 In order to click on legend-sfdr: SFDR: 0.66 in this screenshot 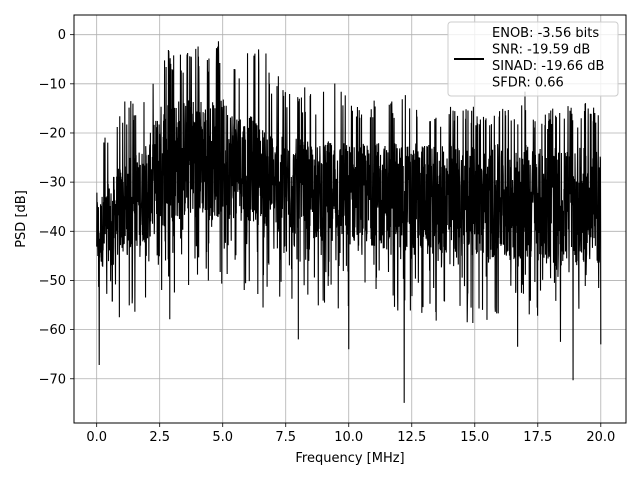, I will do `click(528, 83)`.